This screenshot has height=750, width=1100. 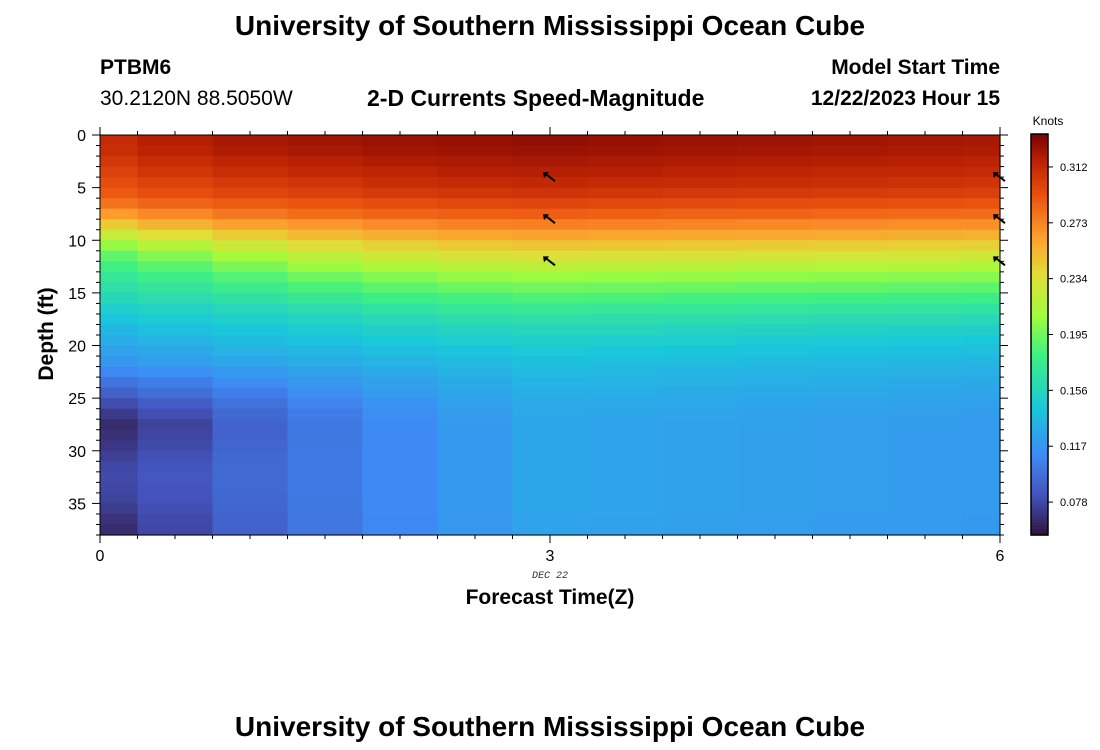 I want to click on chart-subtitle: 2-D Currents Speed-Magnitude, so click(x=536, y=98).